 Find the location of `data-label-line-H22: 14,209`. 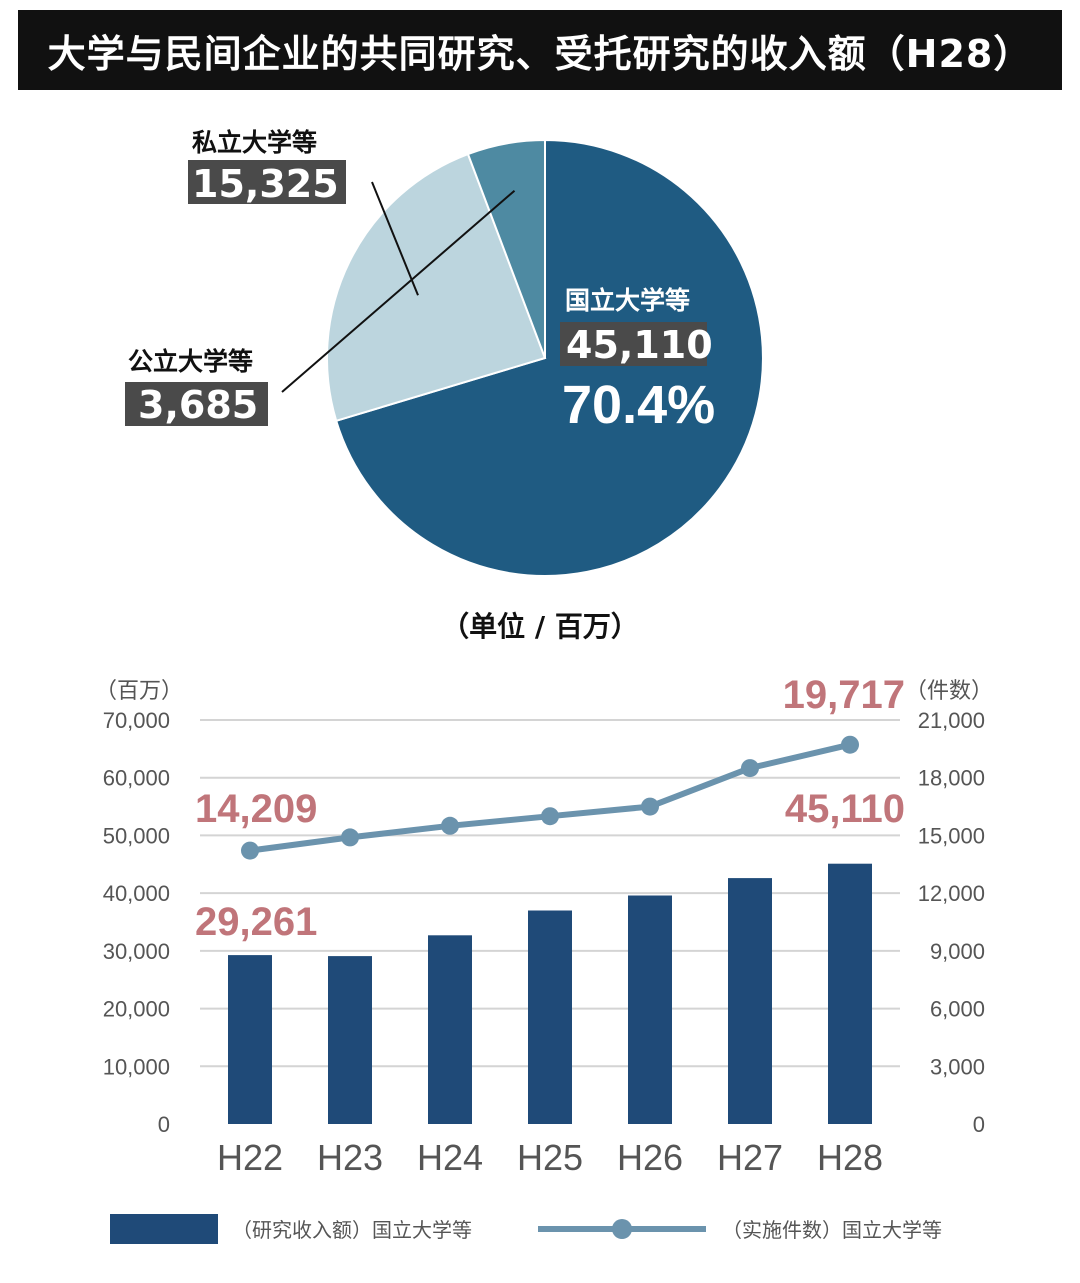

data-label-line-H22: 14,209 is located at coordinates (256, 809).